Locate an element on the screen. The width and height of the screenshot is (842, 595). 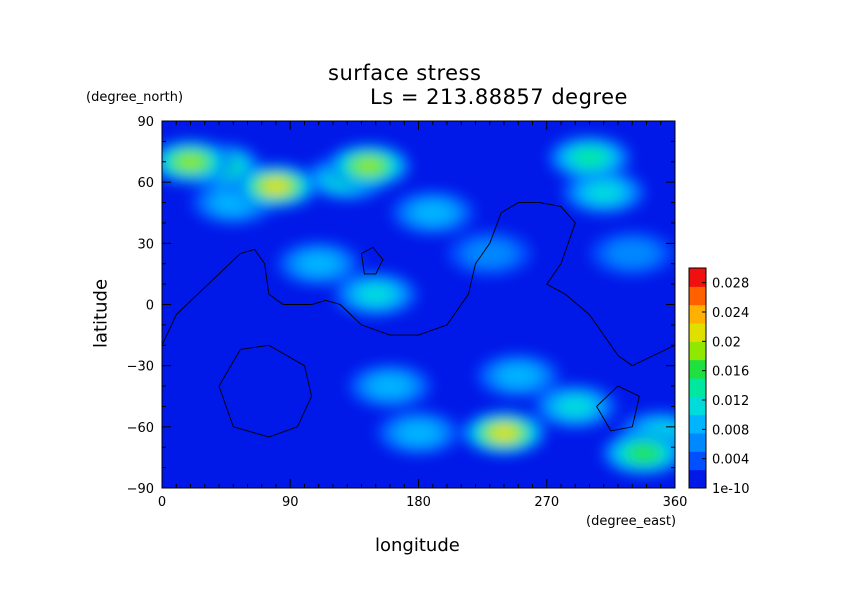
colorbar-tick-label: 0.016 is located at coordinates (730, 372).